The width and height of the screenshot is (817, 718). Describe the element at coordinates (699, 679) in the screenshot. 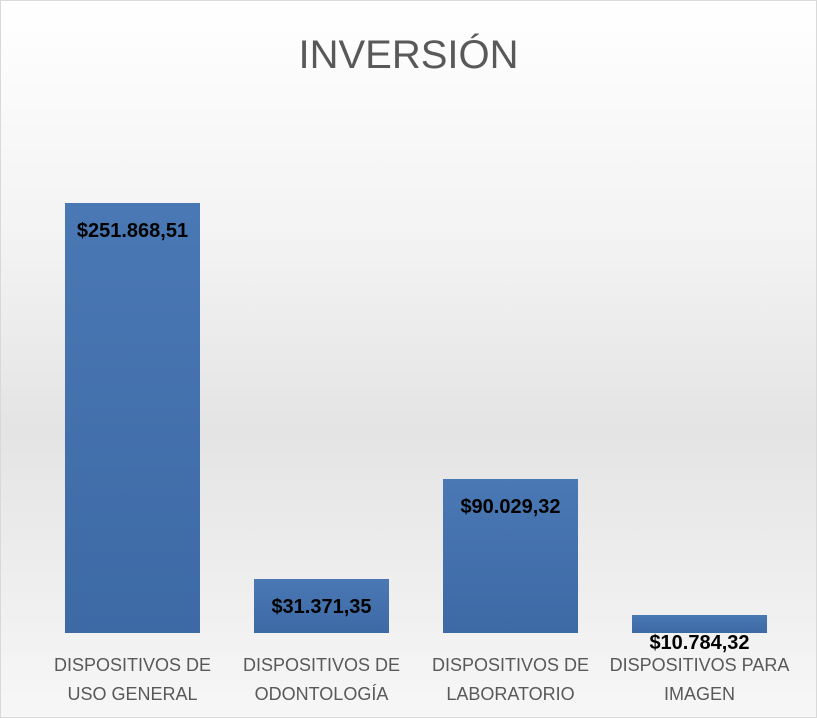

I see `x-tick-label: DISPOSITIVOS PARA IMAGEN` at that location.